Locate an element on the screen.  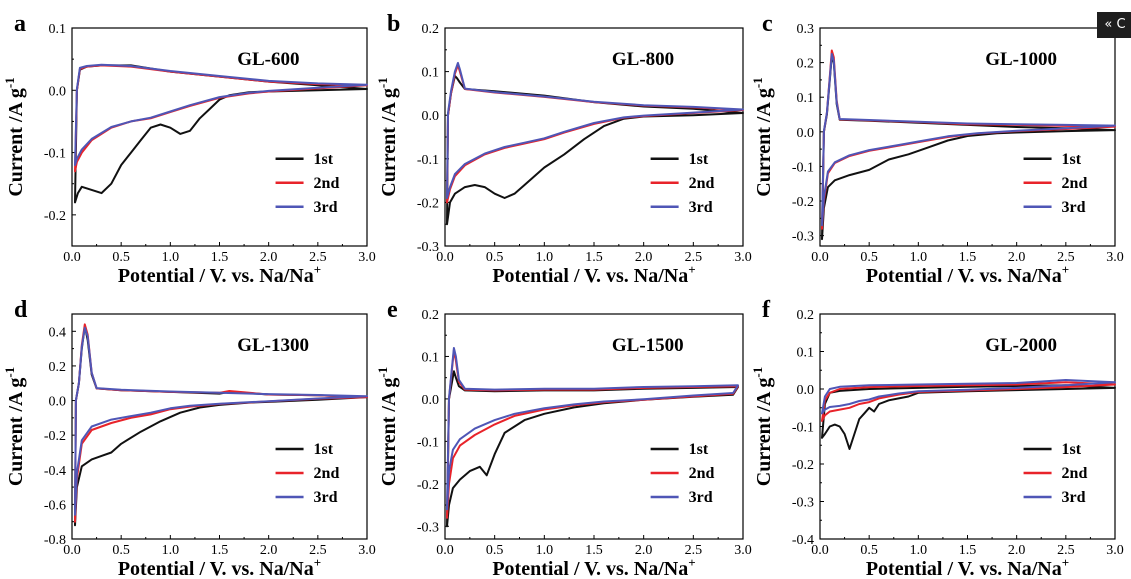
series-line-1st is located at coordinates (968, 417).